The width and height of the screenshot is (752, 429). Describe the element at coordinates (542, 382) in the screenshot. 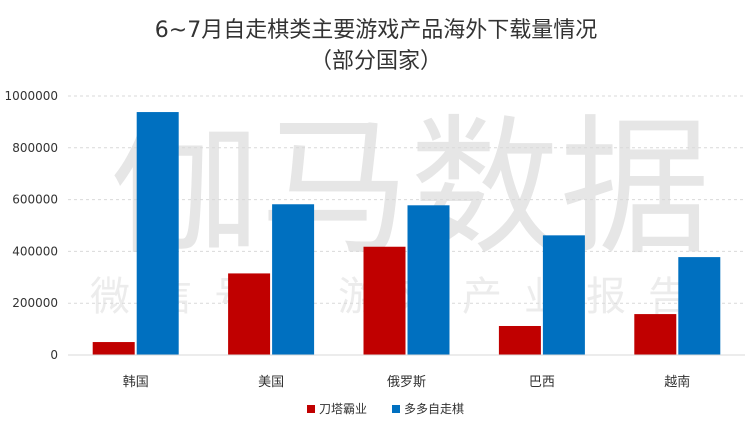

I see `x-category-label: 巴西` at that location.